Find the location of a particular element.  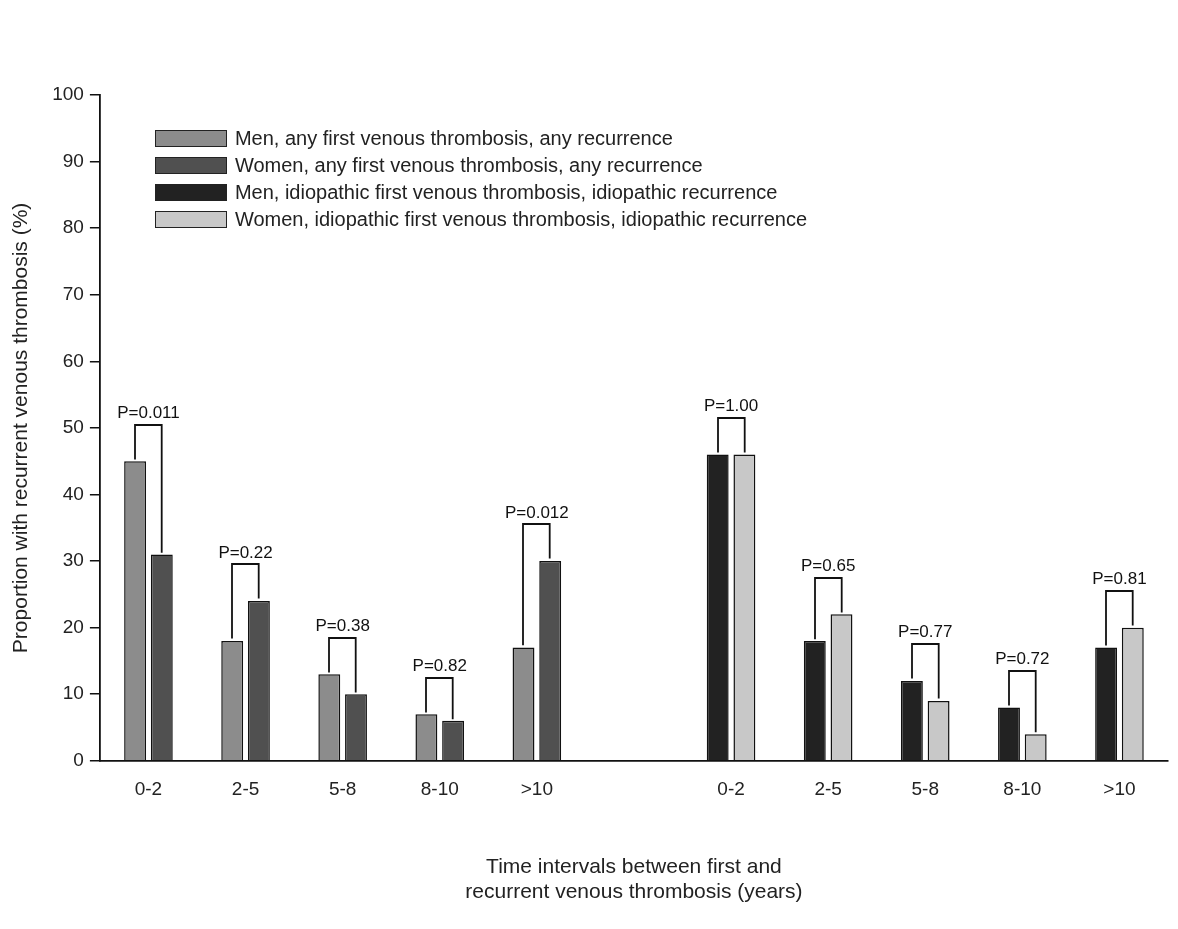

legend-label: Women, idiopathic first venous thrombosis, idiopathic recurrence is located at coordinates (521, 219).